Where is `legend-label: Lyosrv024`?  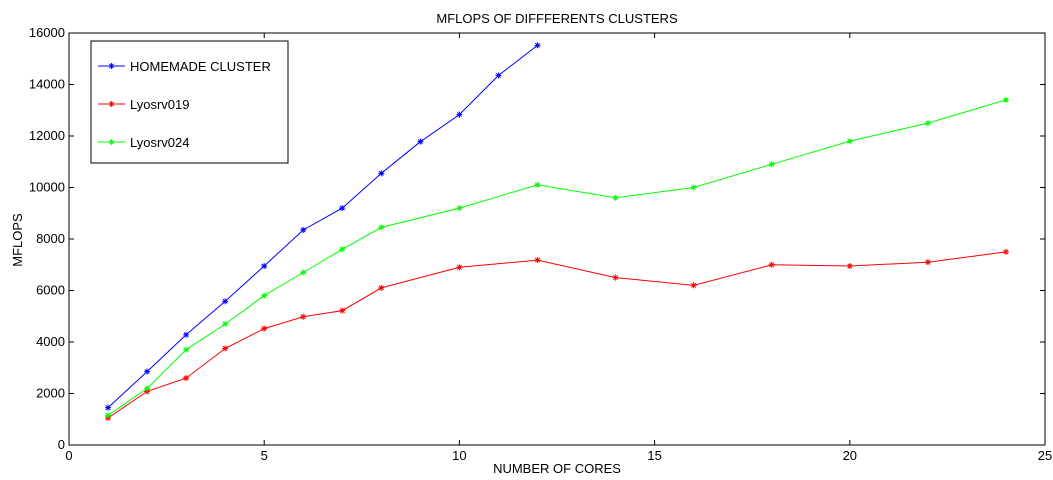 legend-label: Lyosrv024 is located at coordinates (160, 142).